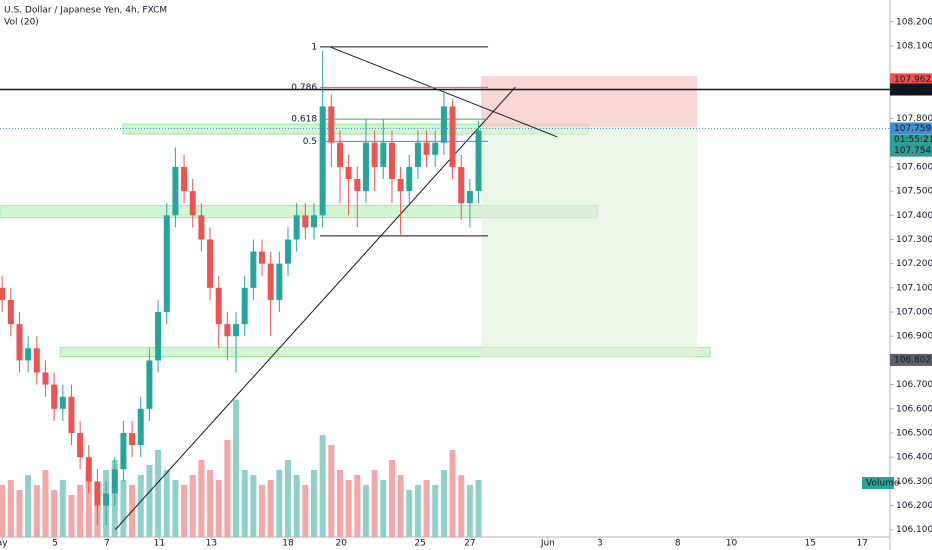 The height and width of the screenshot is (550, 932). What do you see at coordinates (914, 22) in the screenshot?
I see `y-tick-label: 108.200` at bounding box center [914, 22].